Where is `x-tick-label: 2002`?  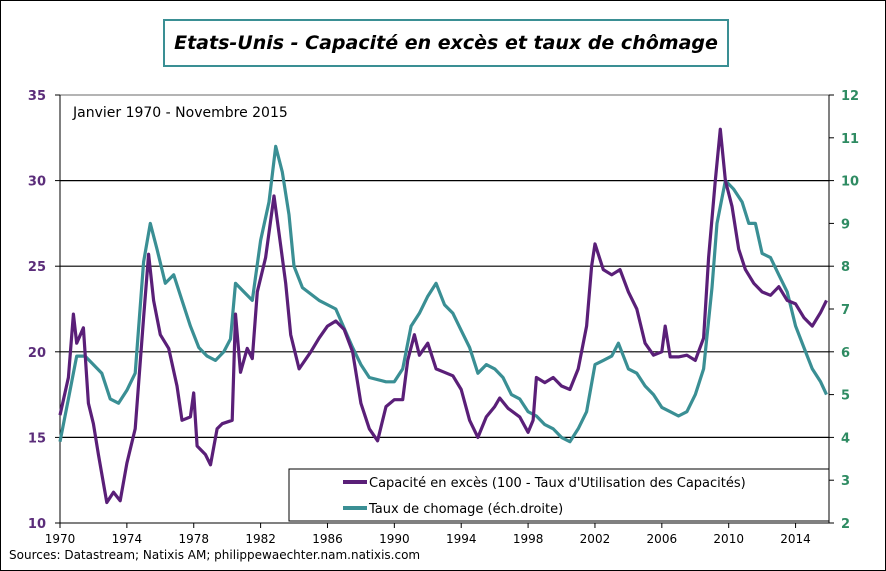 x-tick-label: 2002 is located at coordinates (595, 539).